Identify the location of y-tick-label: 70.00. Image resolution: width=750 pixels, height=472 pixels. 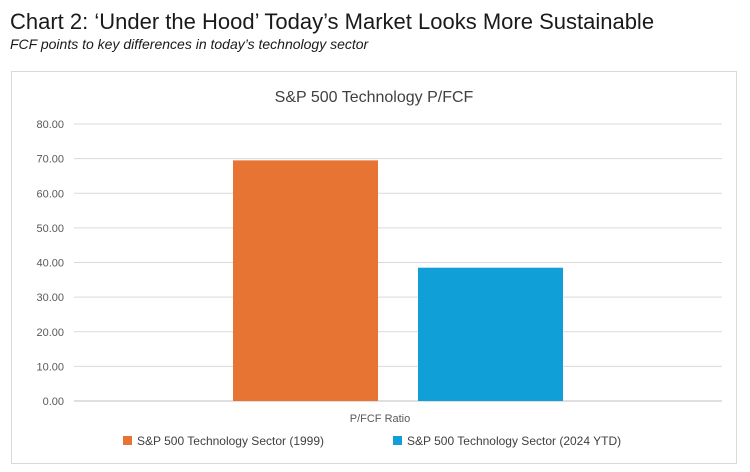
(50, 160).